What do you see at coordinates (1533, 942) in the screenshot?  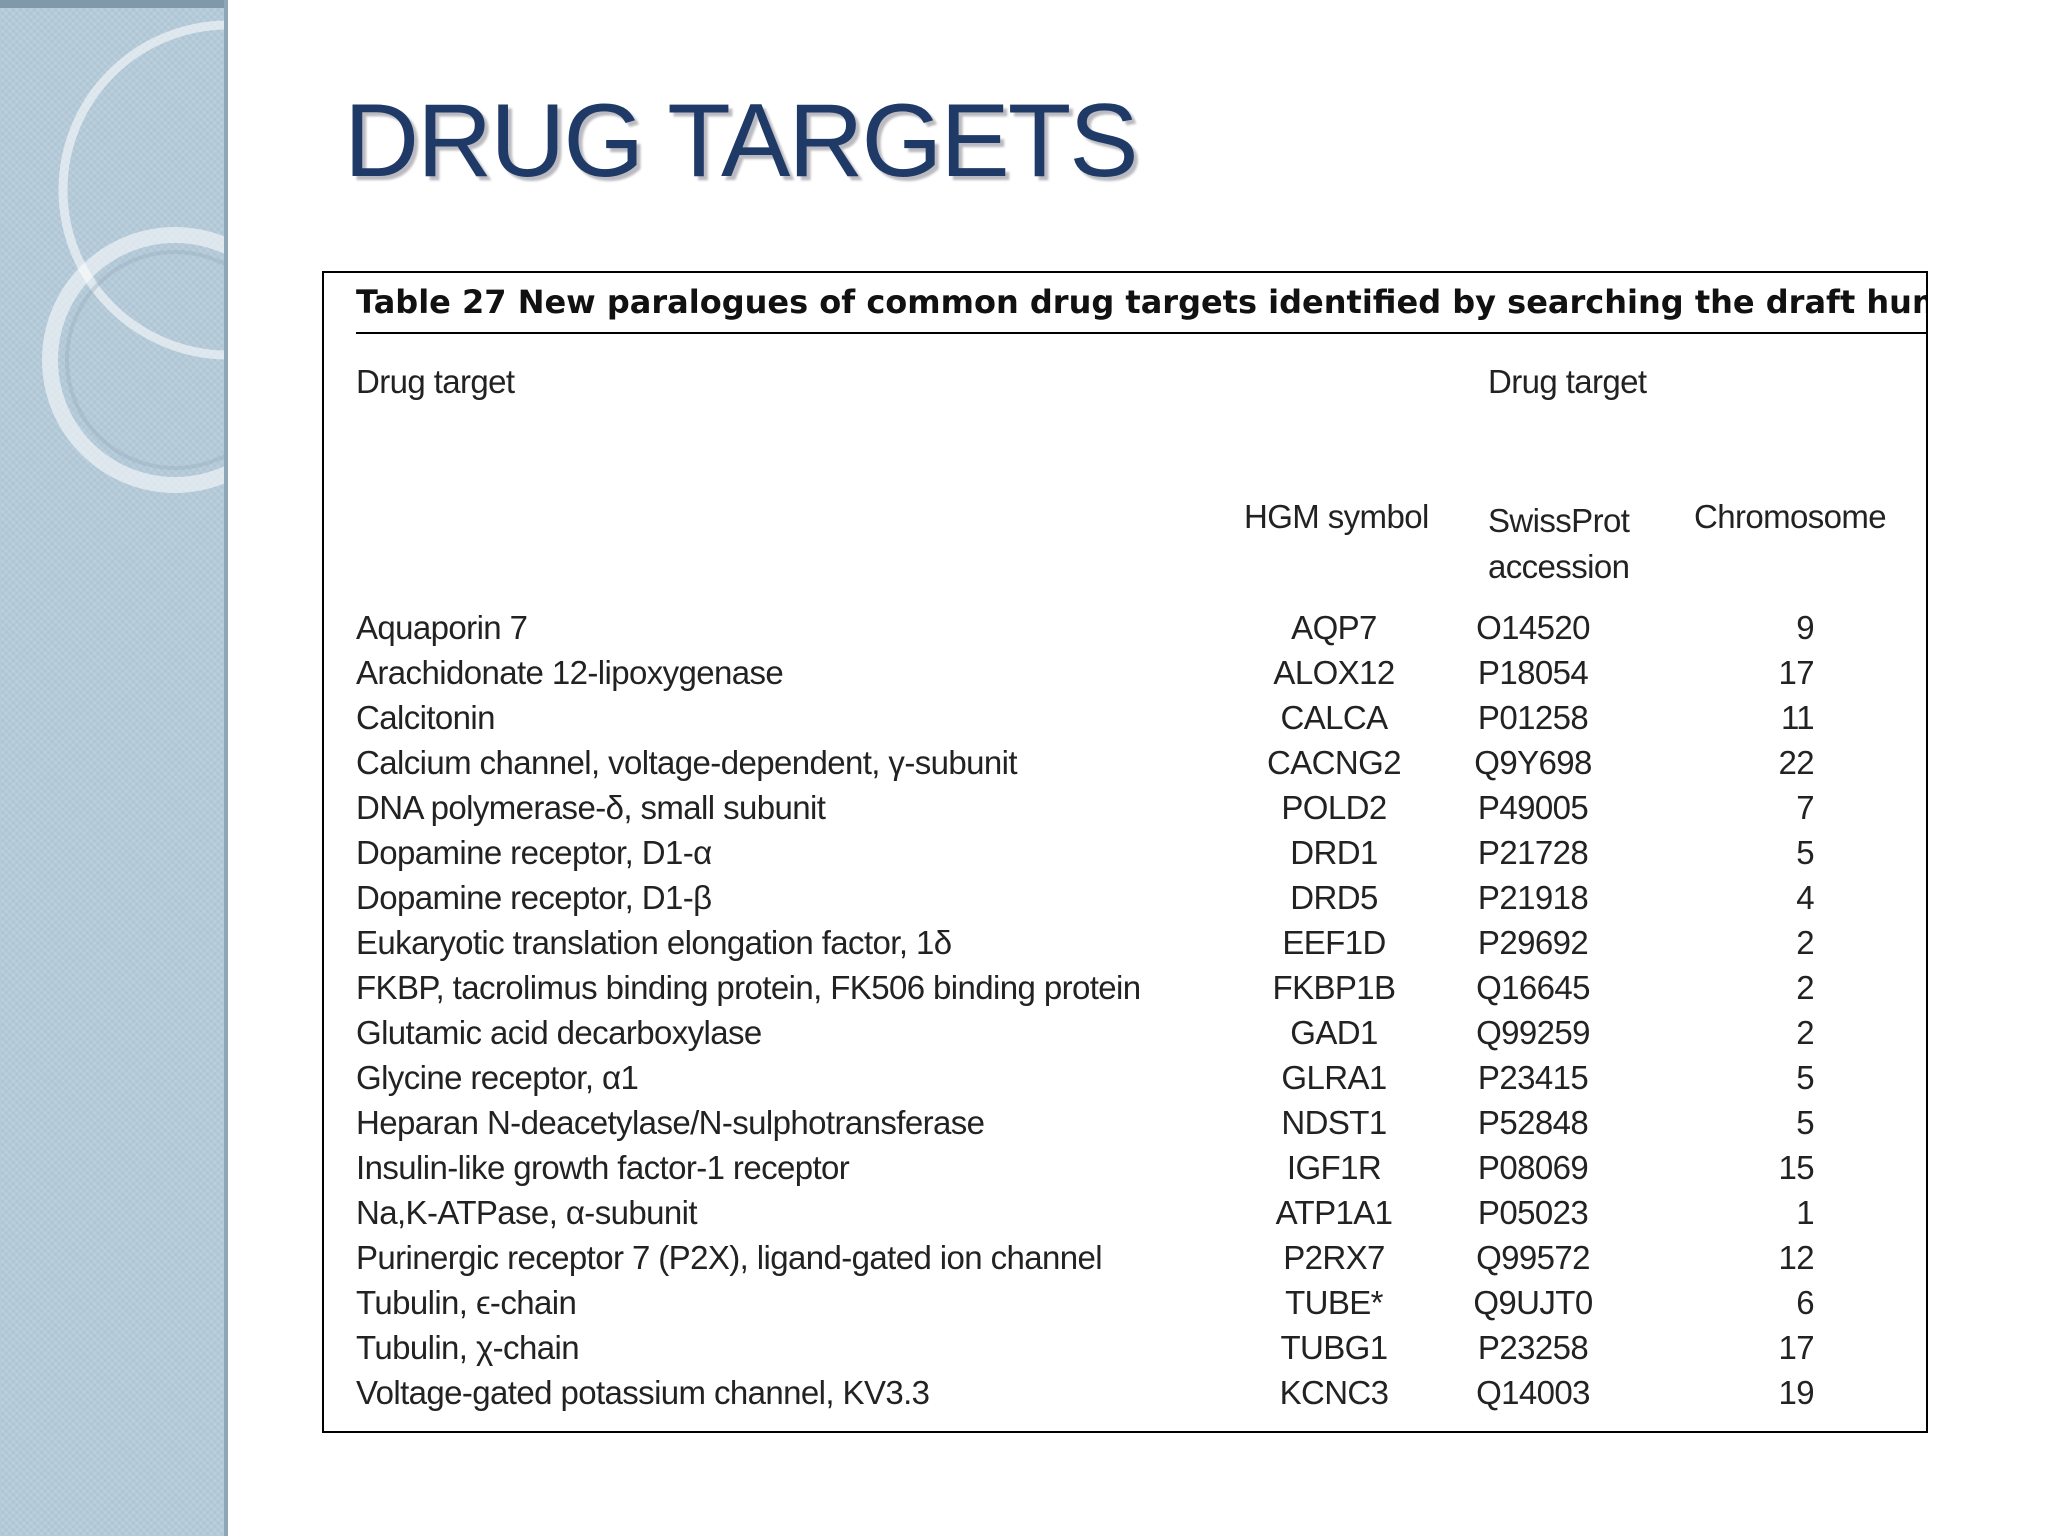 I see `swissprot-cell: P29692` at bounding box center [1533, 942].